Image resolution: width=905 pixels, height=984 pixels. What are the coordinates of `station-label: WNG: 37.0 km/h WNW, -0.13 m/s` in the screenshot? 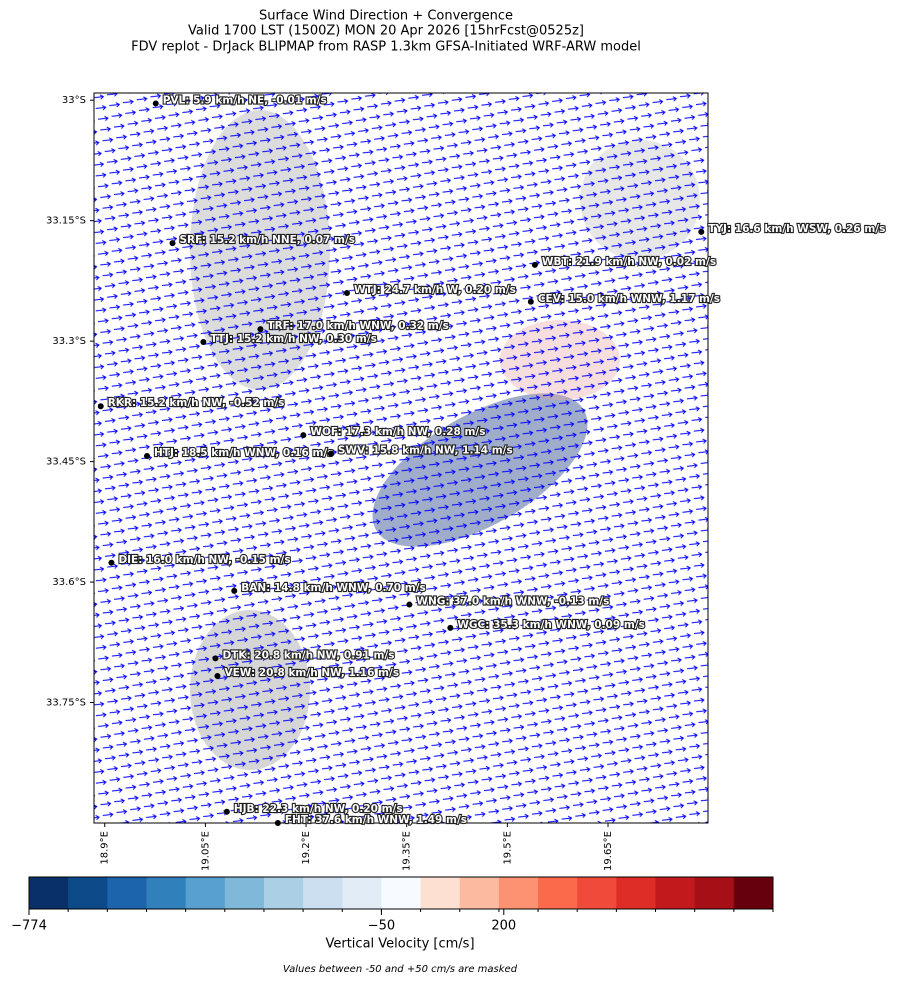 It's located at (512, 602).